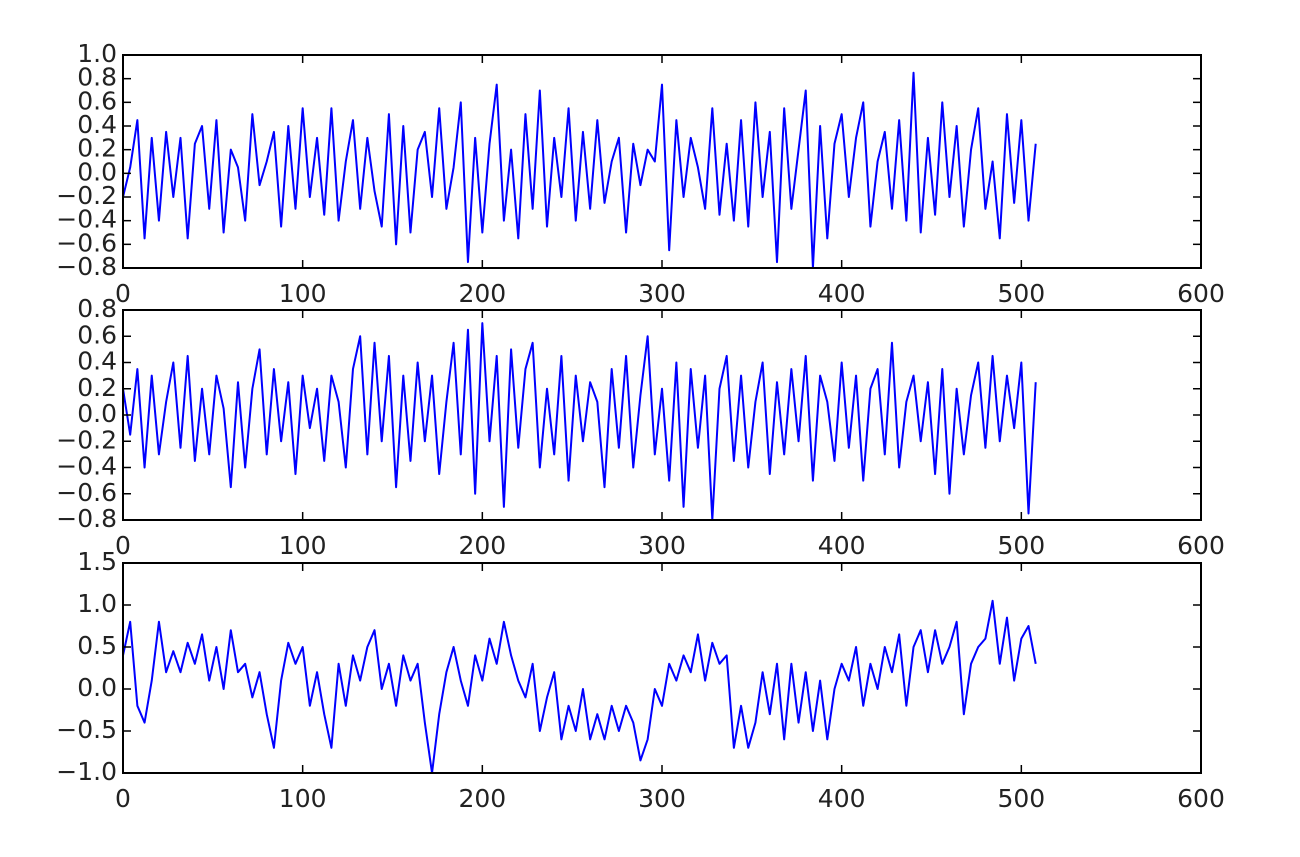  What do you see at coordinates (97, 645) in the screenshot?
I see `y-tick-label: 0.5` at bounding box center [97, 645].